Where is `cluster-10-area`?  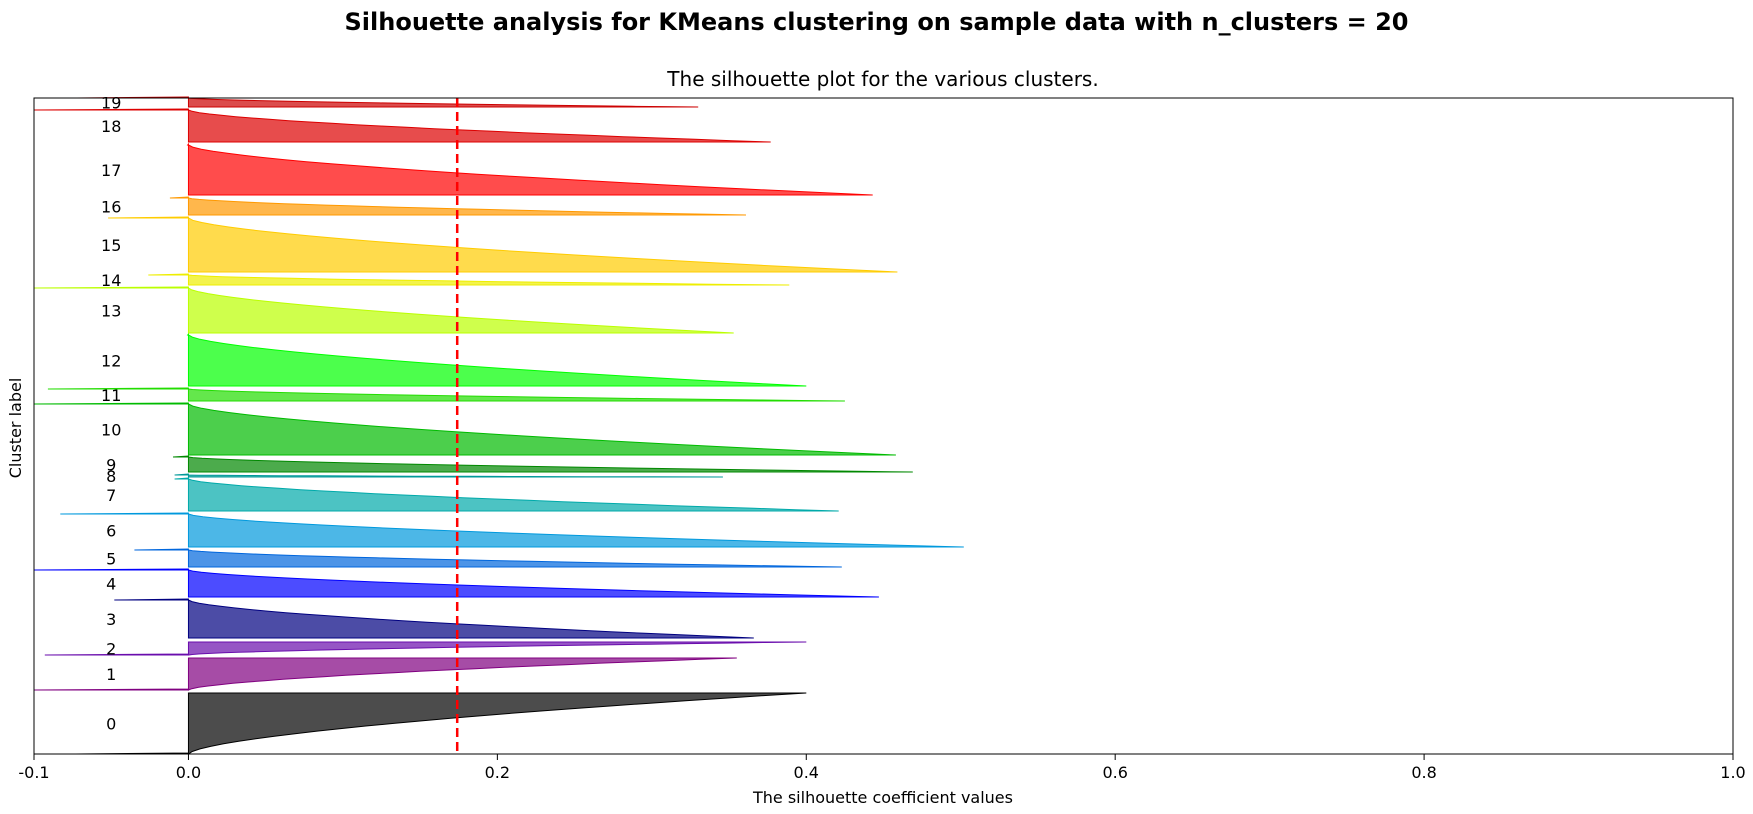
cluster-10-area is located at coordinates (464, 429).